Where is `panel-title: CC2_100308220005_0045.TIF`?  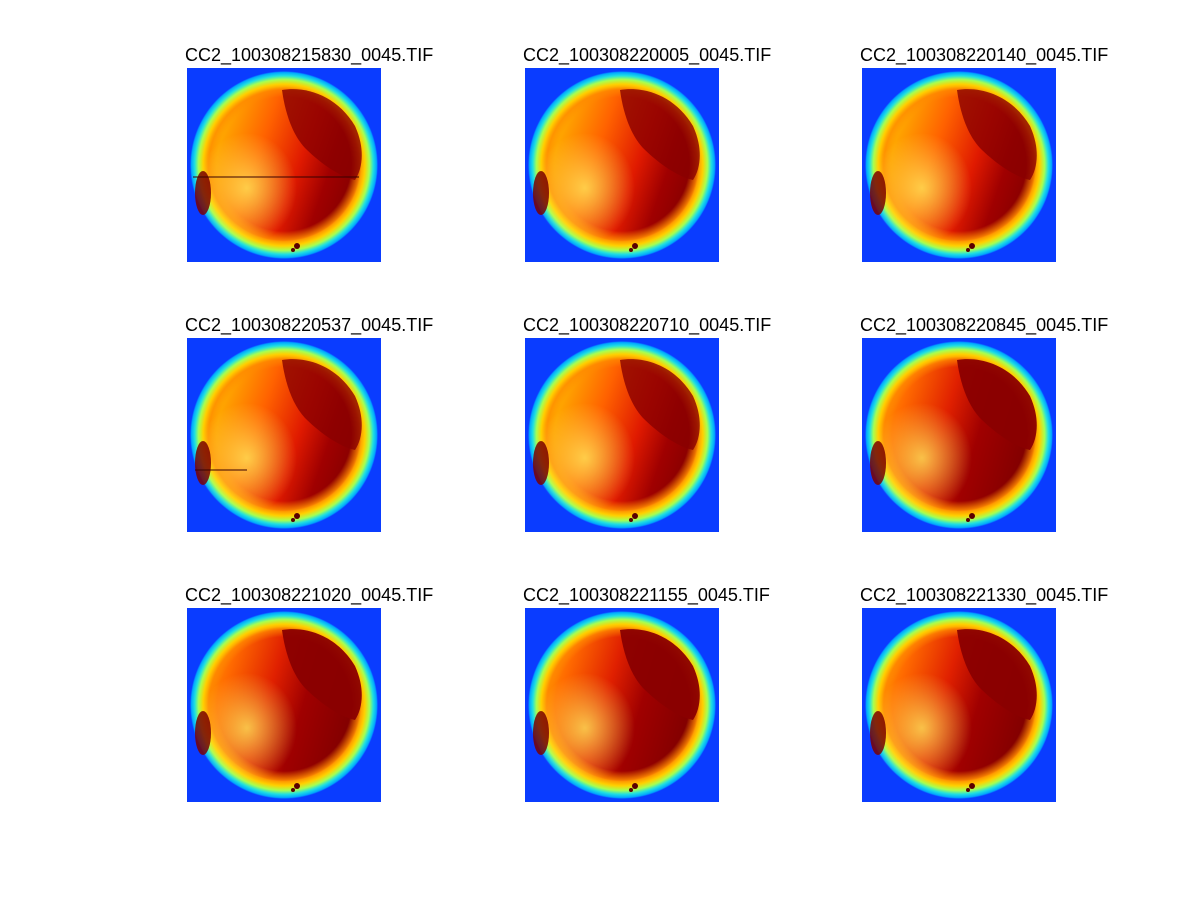
panel-title: CC2_100308220005_0045.TIF is located at coordinates (647, 55).